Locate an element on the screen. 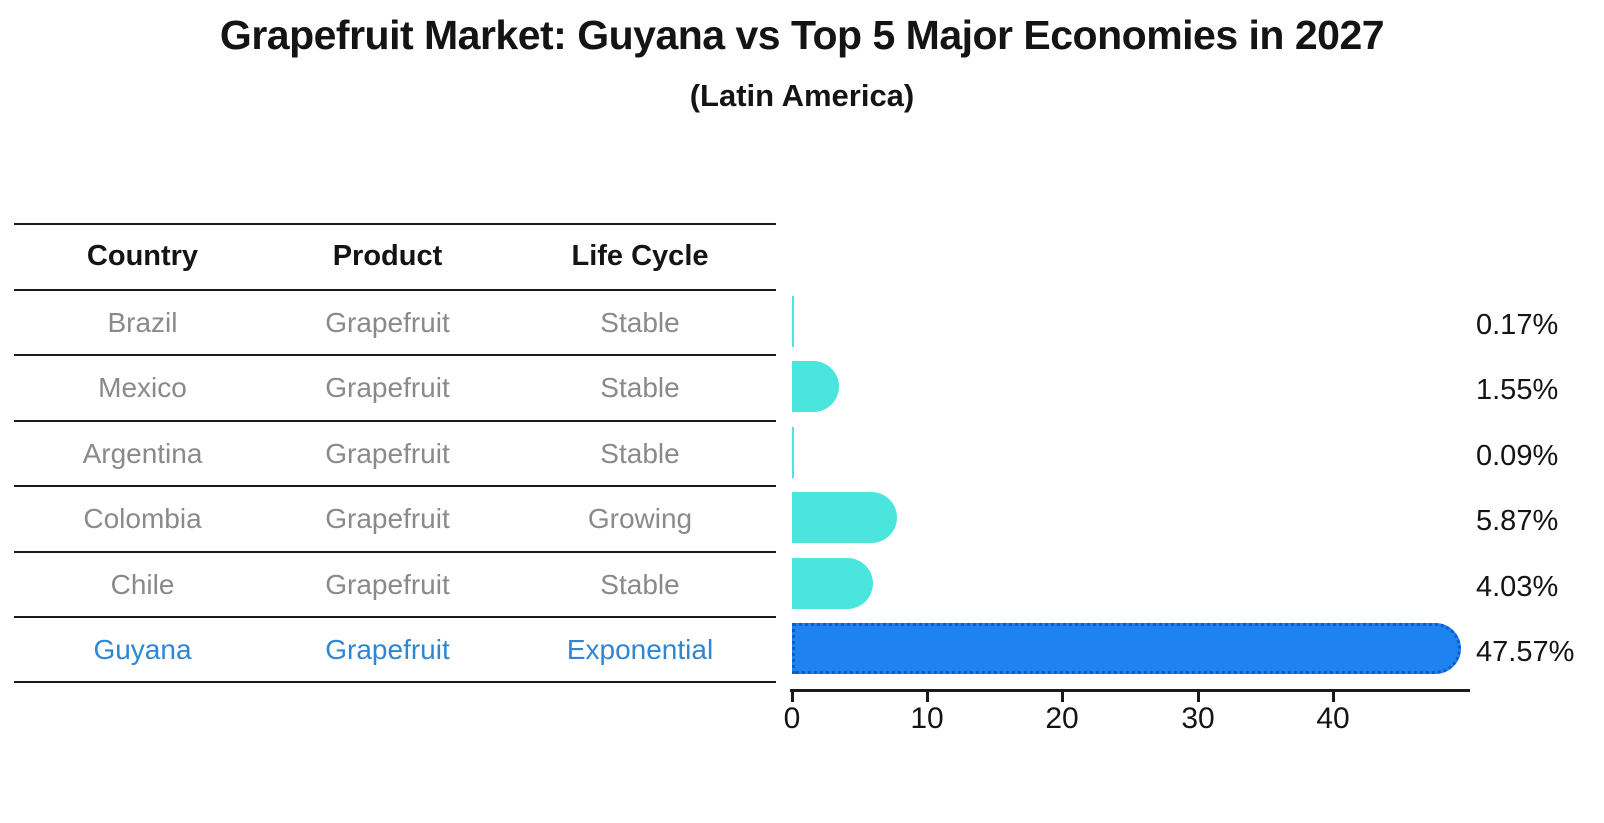 This screenshot has width=1604, height=823. x-axis-tick-label: 10 is located at coordinates (927, 718).